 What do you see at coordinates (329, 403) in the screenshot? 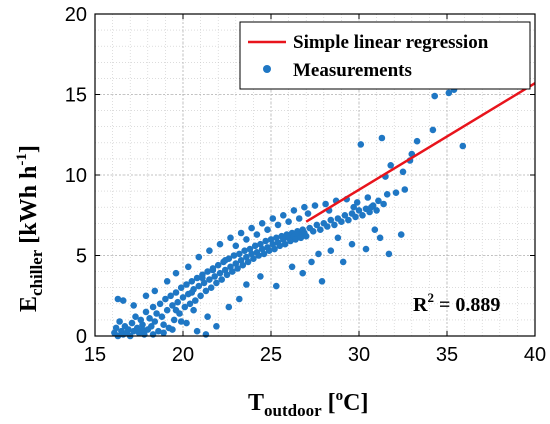
I see `x-axis-title-unit-open: [` at bounding box center [329, 403].